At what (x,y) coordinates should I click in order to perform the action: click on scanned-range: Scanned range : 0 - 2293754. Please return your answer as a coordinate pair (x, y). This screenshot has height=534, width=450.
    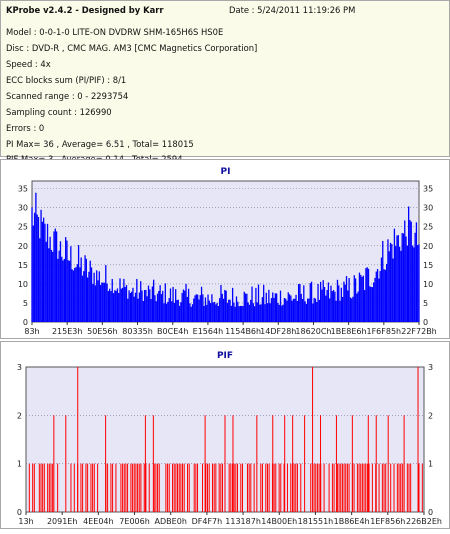
    Looking at the image, I should click on (67, 96).